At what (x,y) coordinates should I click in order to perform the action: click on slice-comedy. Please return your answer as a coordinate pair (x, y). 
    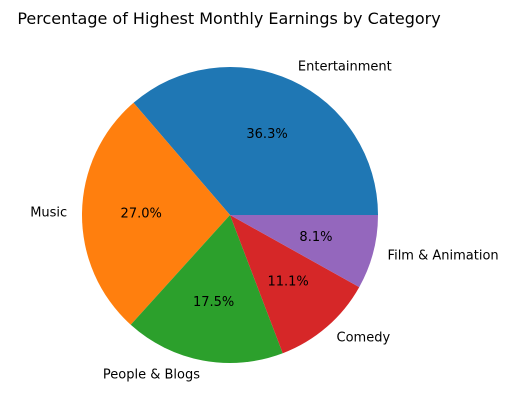
    Looking at the image, I should click on (295, 284).